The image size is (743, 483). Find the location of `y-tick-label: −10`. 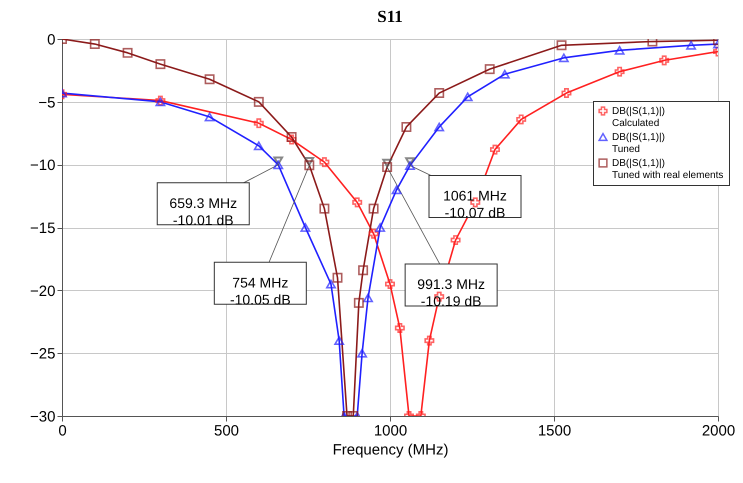

y-tick-label: −10 is located at coordinates (43, 165).